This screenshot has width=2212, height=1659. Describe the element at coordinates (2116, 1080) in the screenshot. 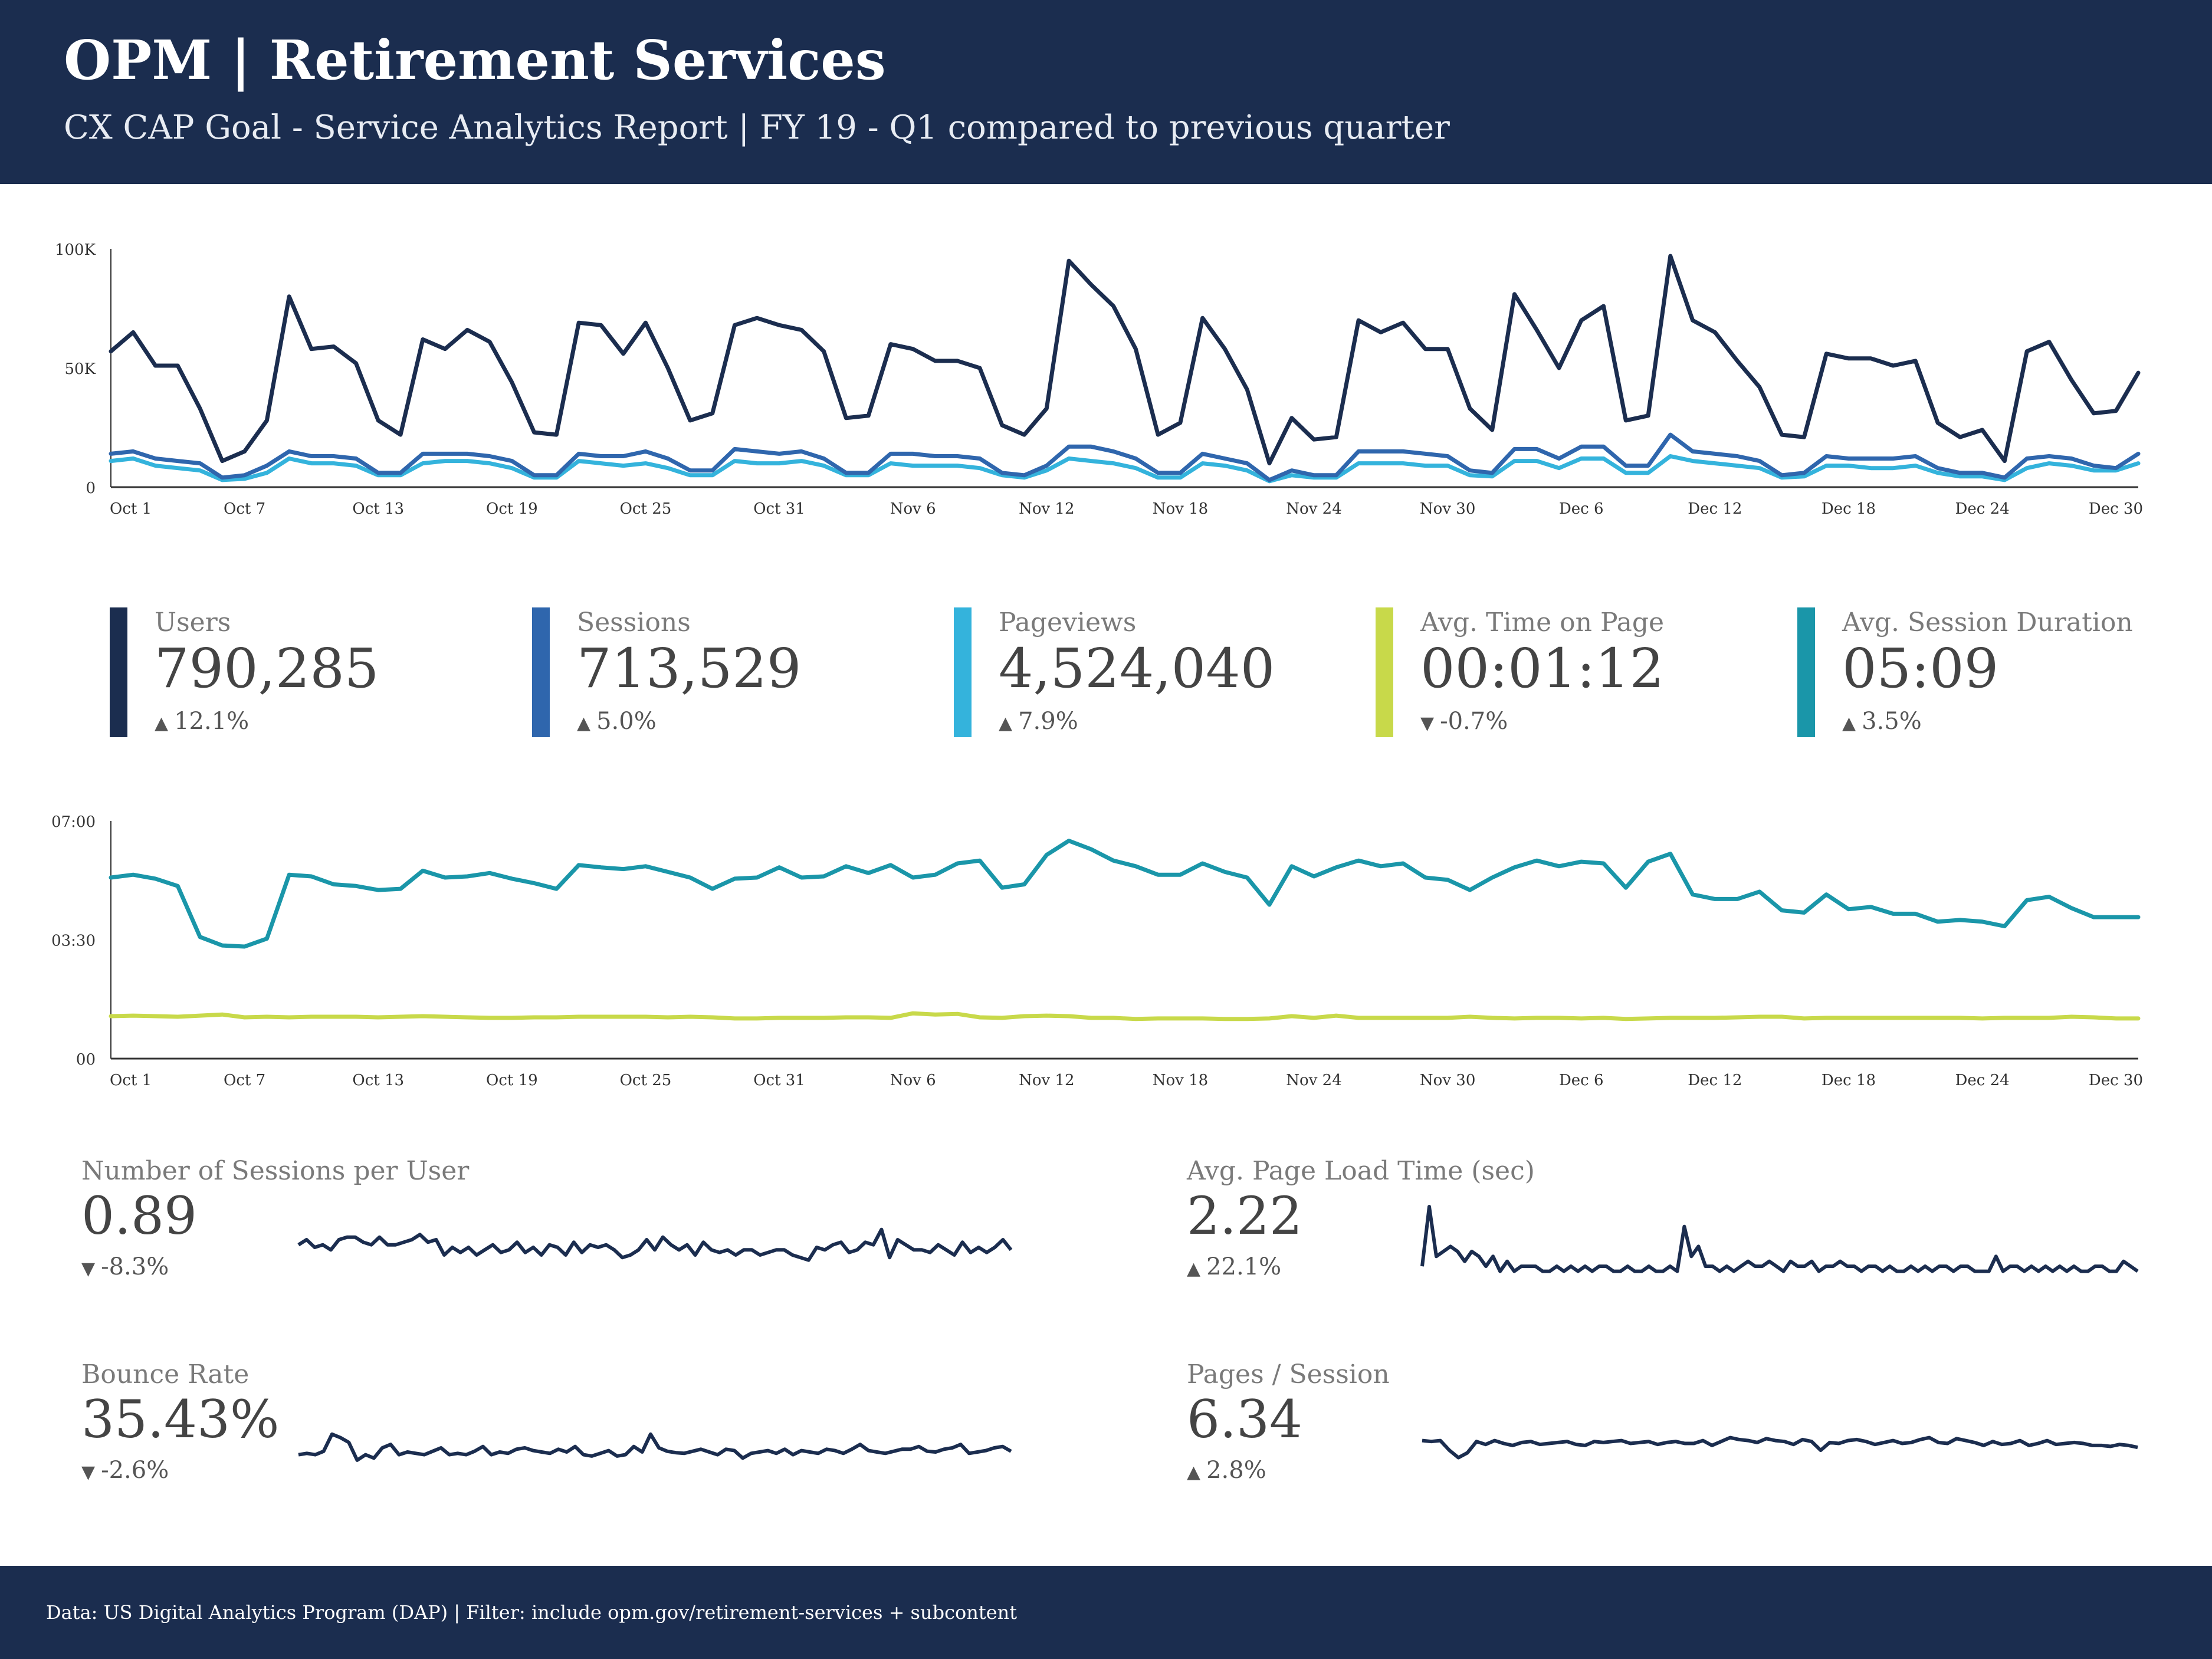

I see `duration-x-tick-label: Dec 30` at that location.